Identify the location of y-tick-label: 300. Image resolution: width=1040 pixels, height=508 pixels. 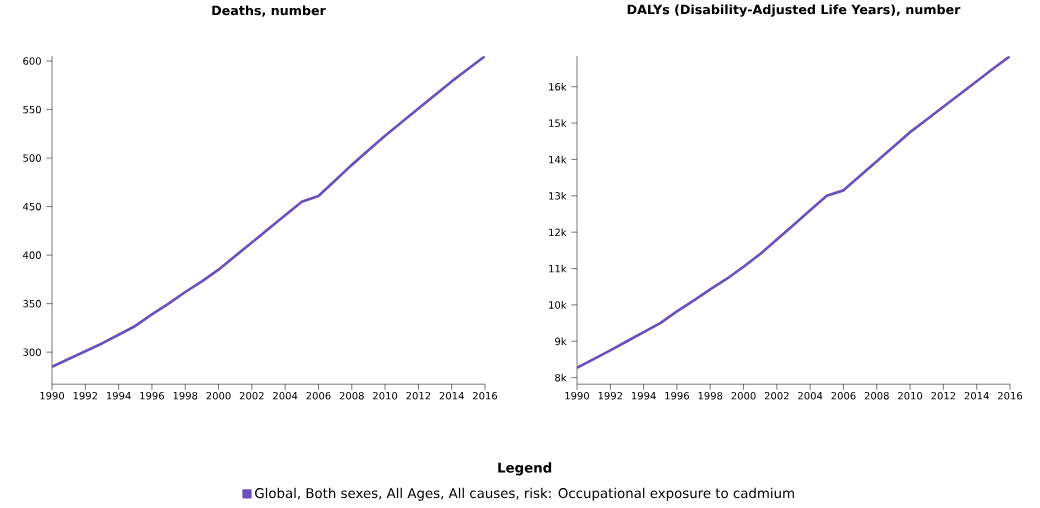
(32, 352).